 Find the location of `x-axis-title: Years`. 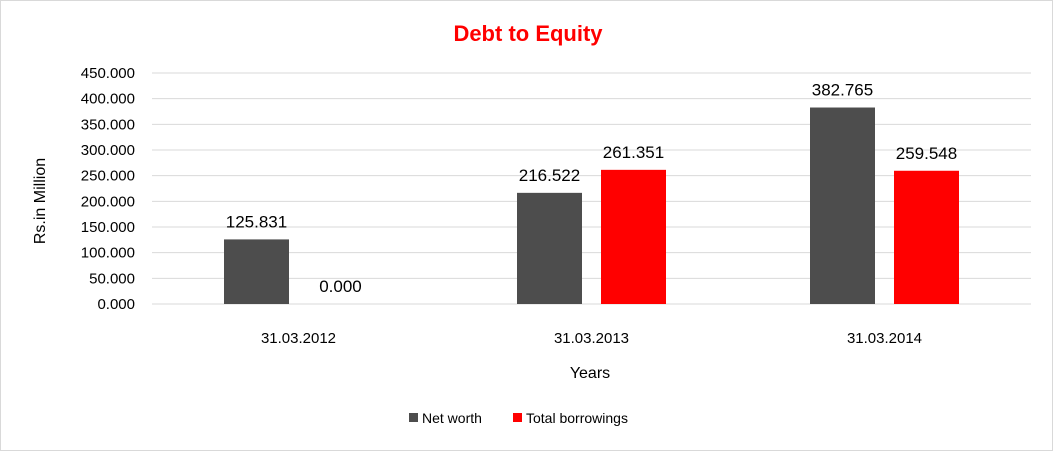

x-axis-title: Years is located at coordinates (590, 373).